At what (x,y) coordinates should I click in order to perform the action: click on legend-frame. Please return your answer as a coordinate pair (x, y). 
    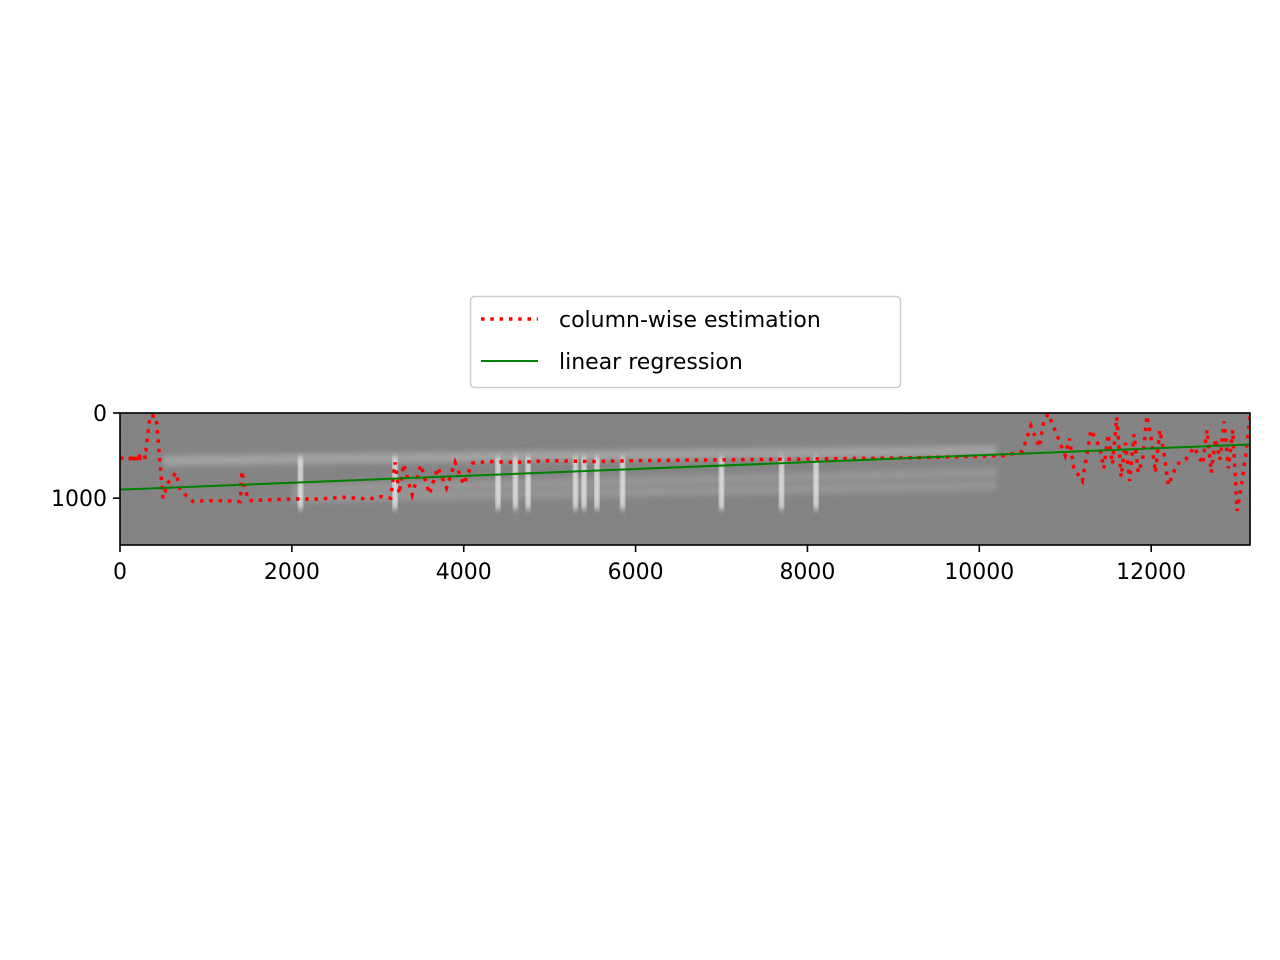
    Looking at the image, I should click on (685, 342).